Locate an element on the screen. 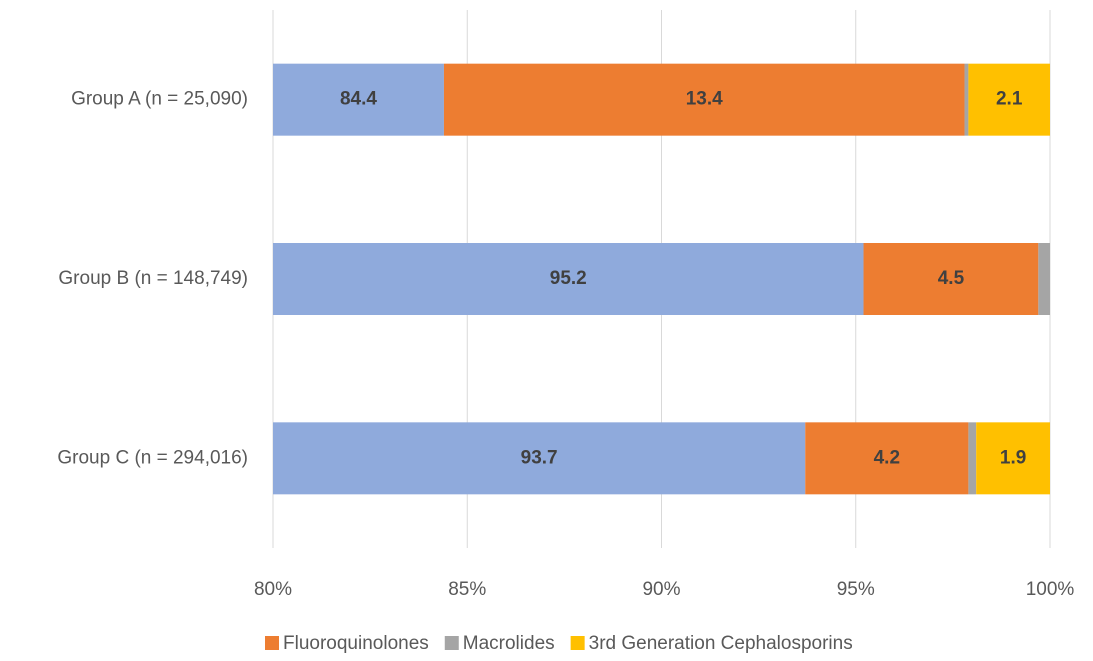  x-tick-label: 80% is located at coordinates (273, 589).